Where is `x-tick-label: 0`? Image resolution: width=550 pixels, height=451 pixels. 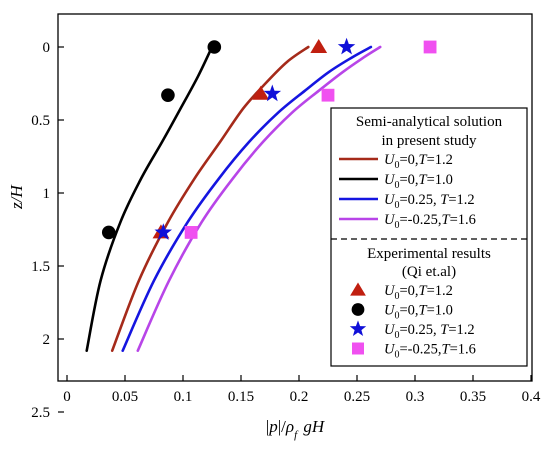 x-tick-label: 0 is located at coordinates (67, 397).